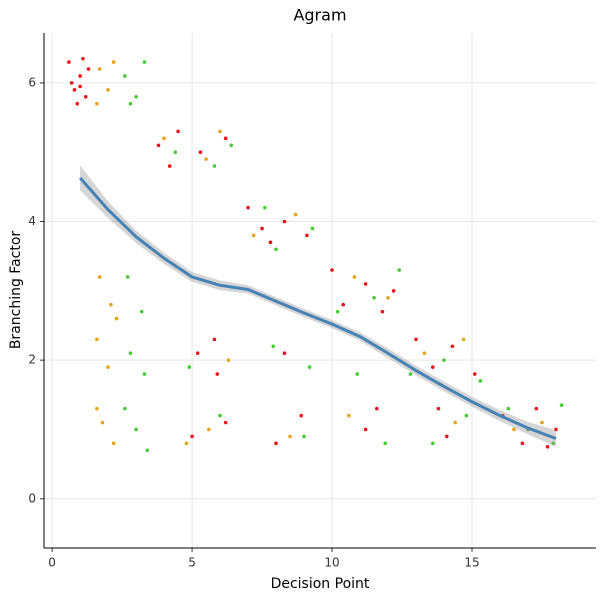 This screenshot has height=600, width=600. I want to click on x-axis-title: Decision Point, so click(320, 584).